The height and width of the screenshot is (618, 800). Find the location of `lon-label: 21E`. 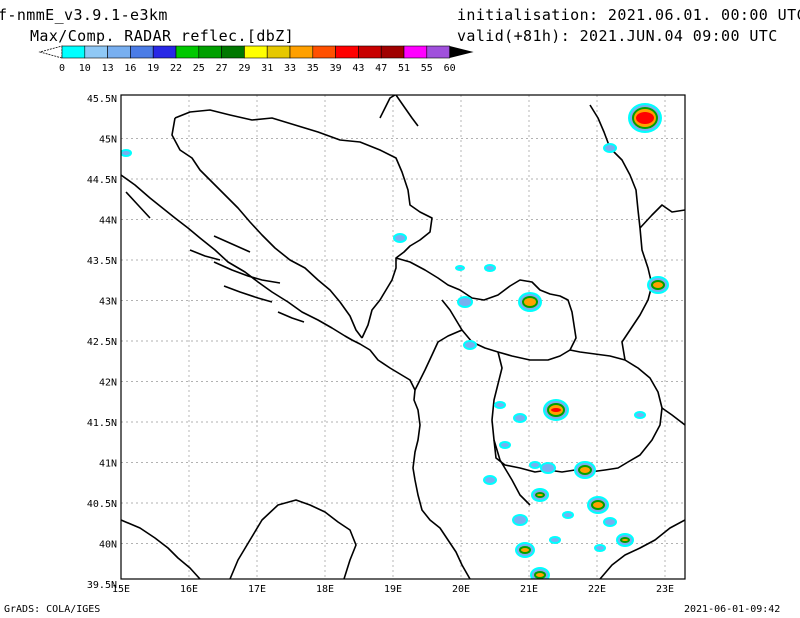

lon-label: 21E is located at coordinates (529, 589).